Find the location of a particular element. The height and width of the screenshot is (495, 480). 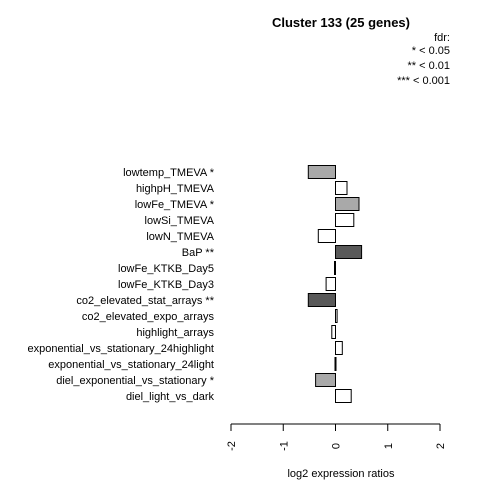

legend-entry-3: *** < 0.001 is located at coordinates (423, 81).